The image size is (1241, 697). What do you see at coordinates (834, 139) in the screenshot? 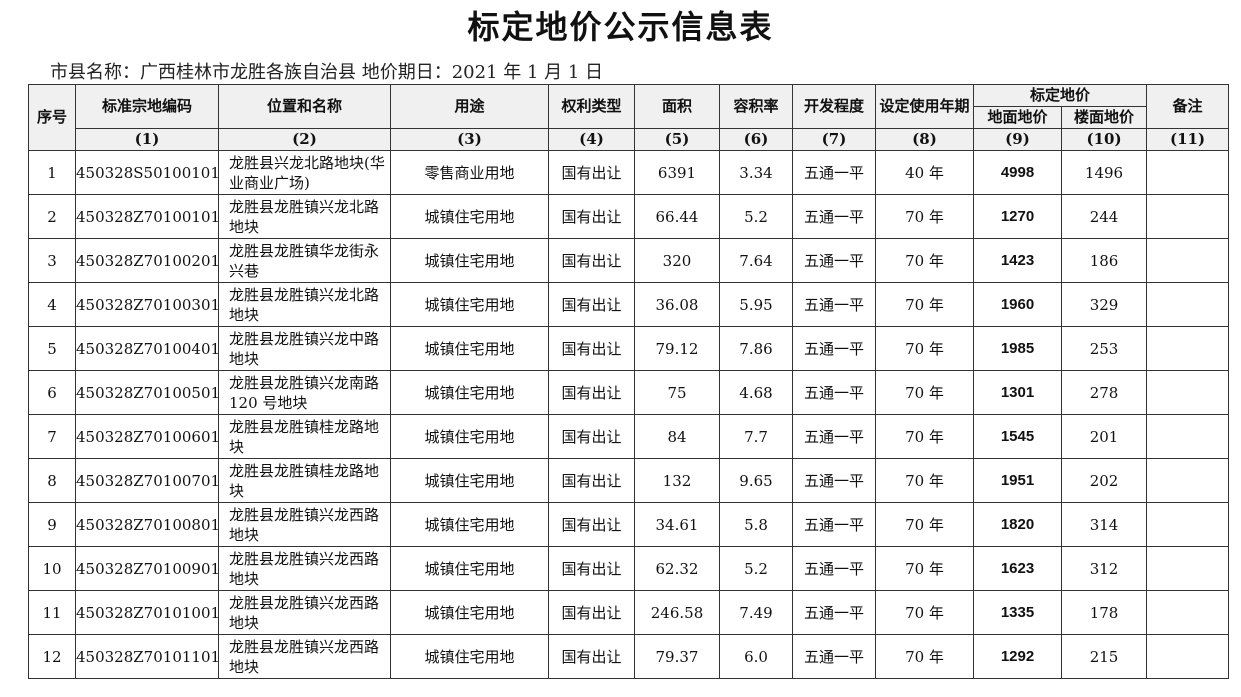
I see `header-num: (7)` at bounding box center [834, 139].